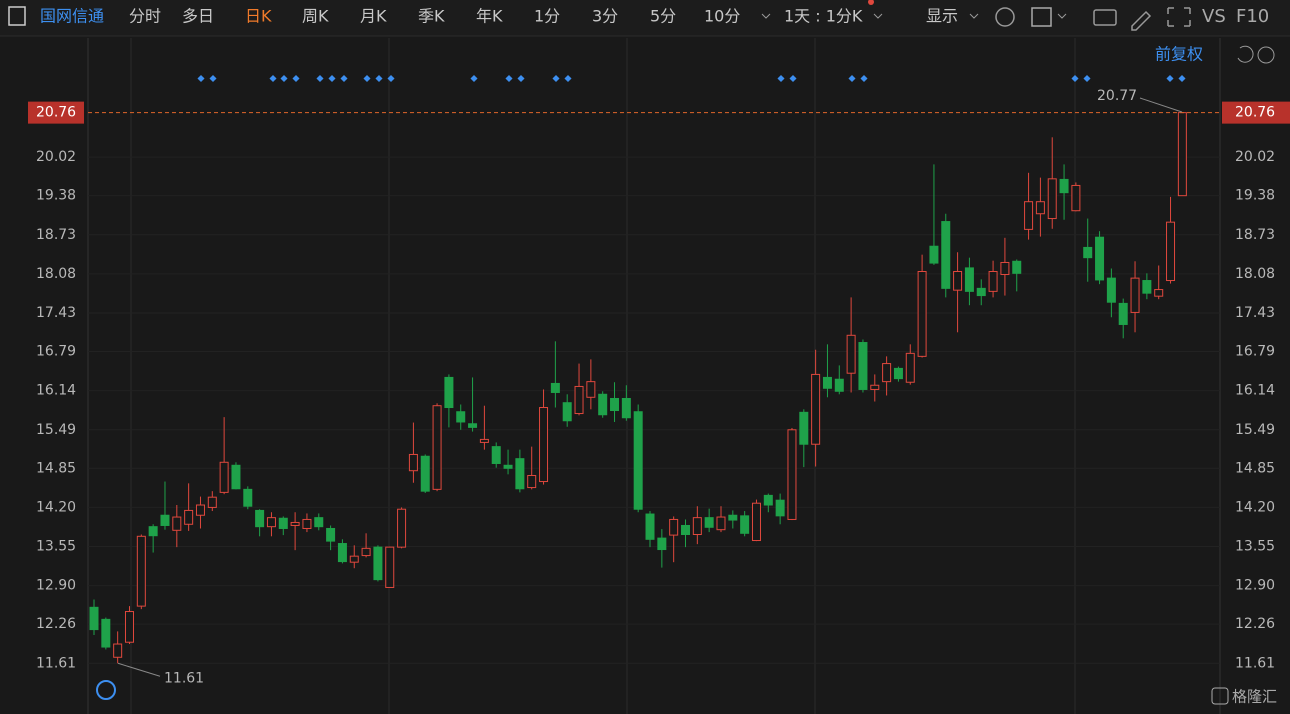 This screenshot has height=714, width=1290. What do you see at coordinates (1254, 697) in the screenshot?
I see `watermark: 格隆汇` at bounding box center [1254, 697].